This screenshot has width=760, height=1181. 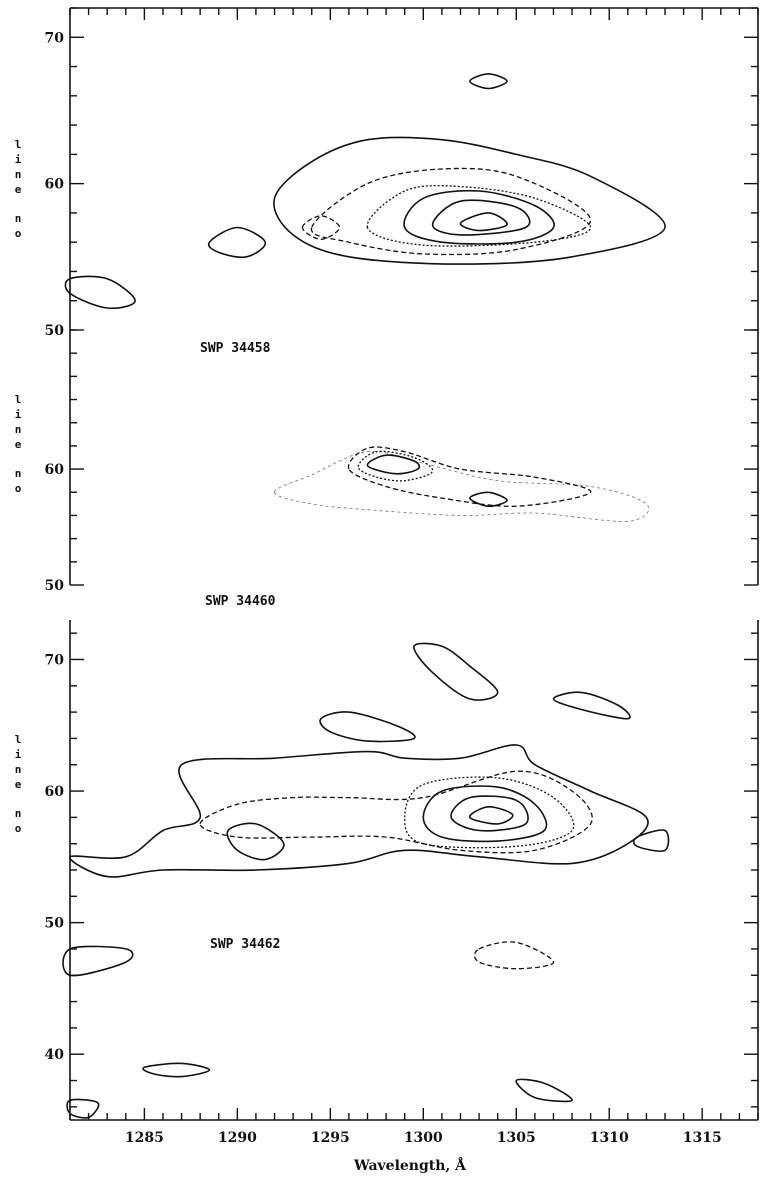 What do you see at coordinates (410, 1165) in the screenshot?
I see `x-axis-title: Wavelength, Å` at bounding box center [410, 1165].